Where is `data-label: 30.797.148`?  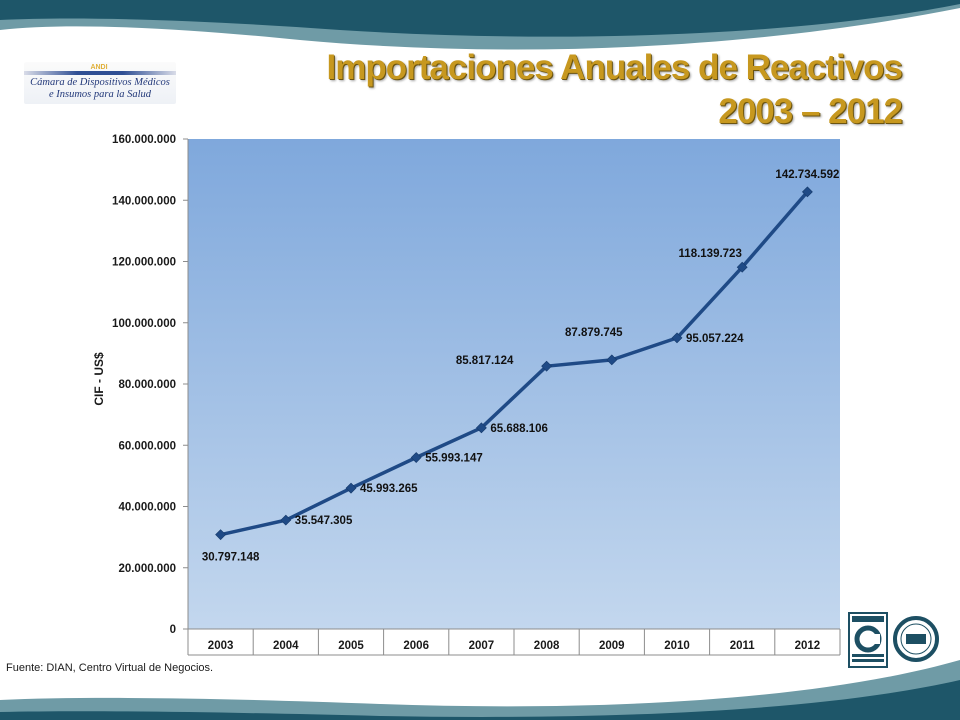 data-label: 30.797.148 is located at coordinates (231, 558).